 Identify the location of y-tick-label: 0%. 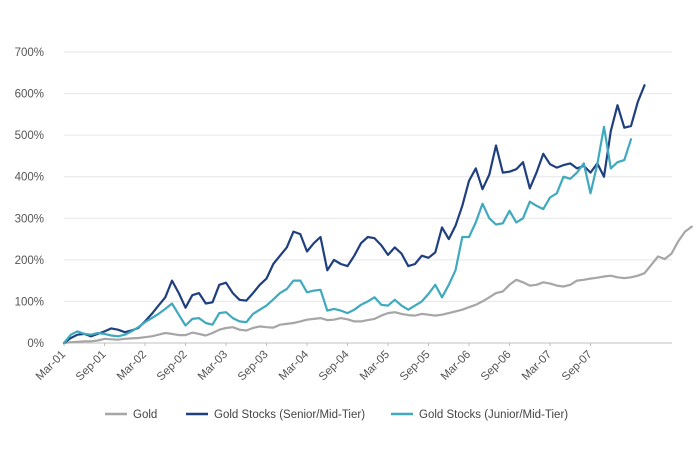
(35, 344).